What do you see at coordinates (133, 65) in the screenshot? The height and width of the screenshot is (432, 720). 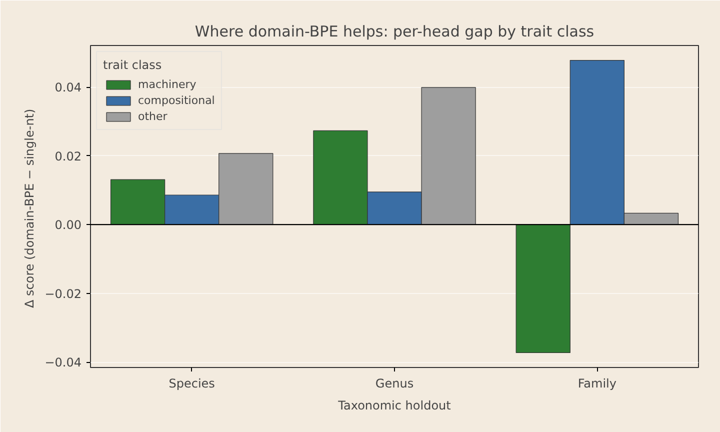 I see `legend-title: trait class` at bounding box center [133, 65].